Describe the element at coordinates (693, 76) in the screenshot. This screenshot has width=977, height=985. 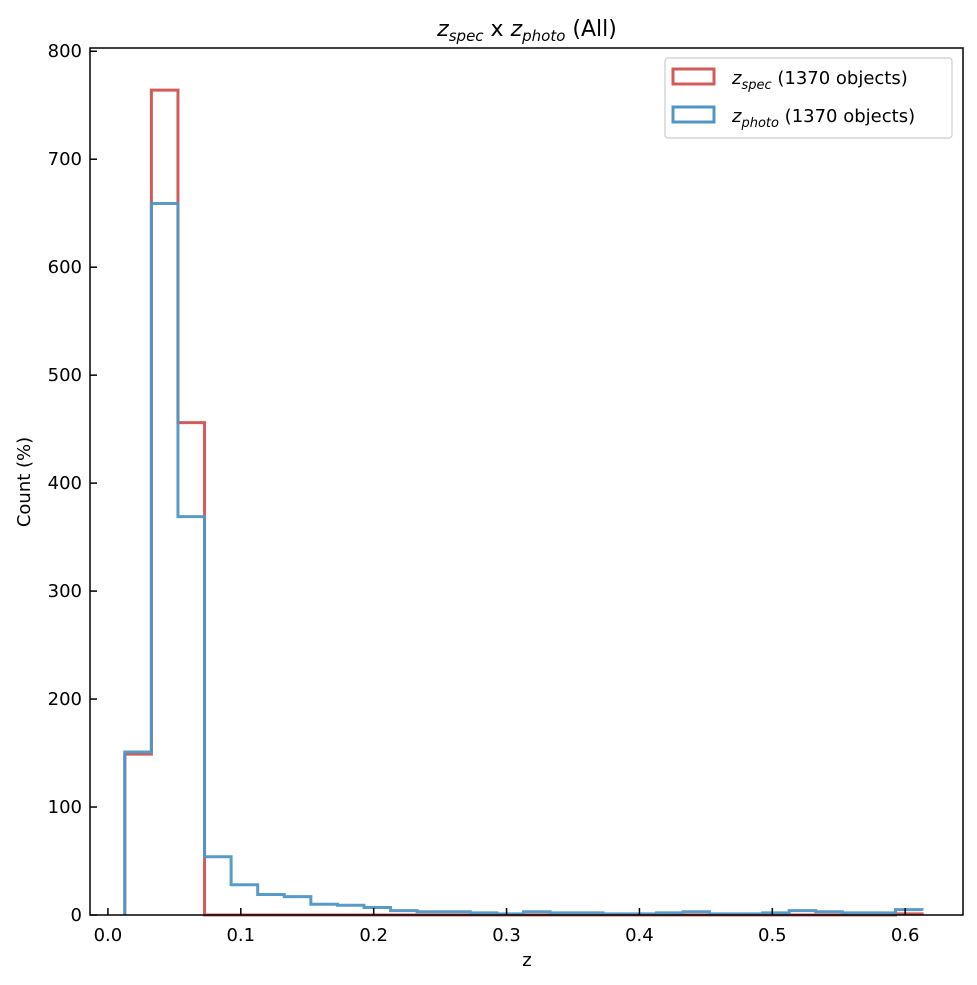
I see `legend-swatch-spec` at that location.